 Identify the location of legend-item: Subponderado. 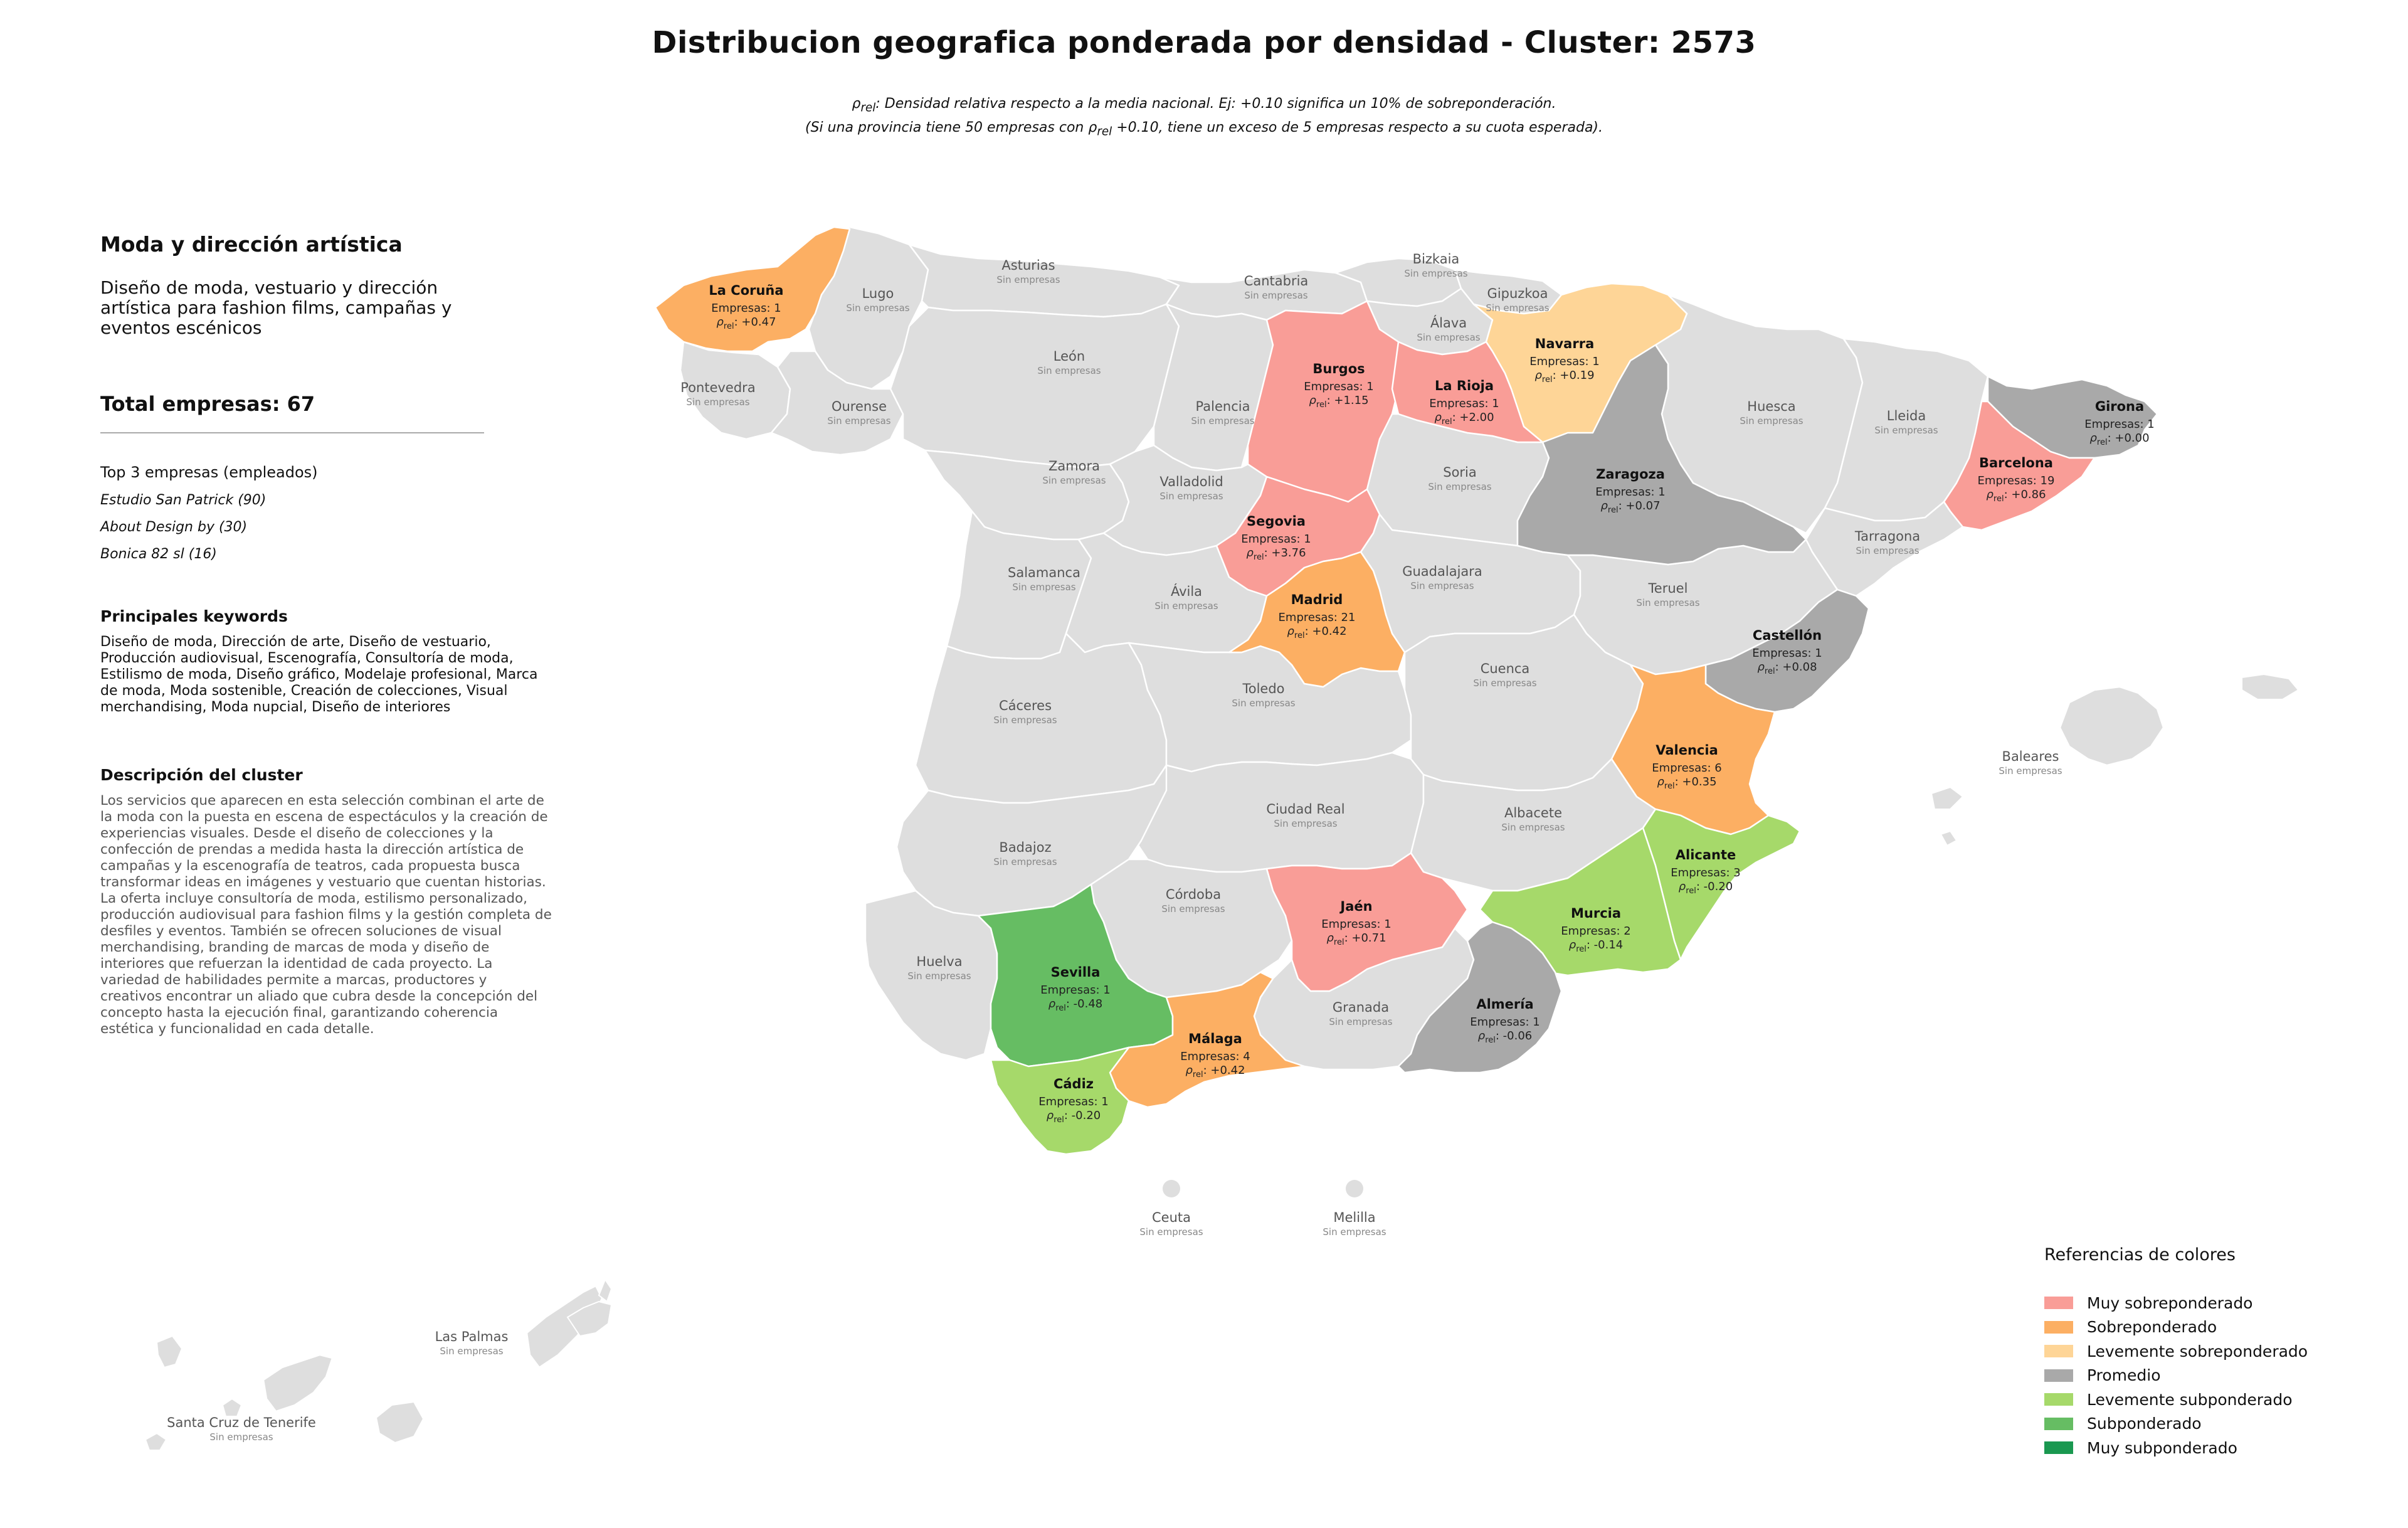
(2207, 1424).